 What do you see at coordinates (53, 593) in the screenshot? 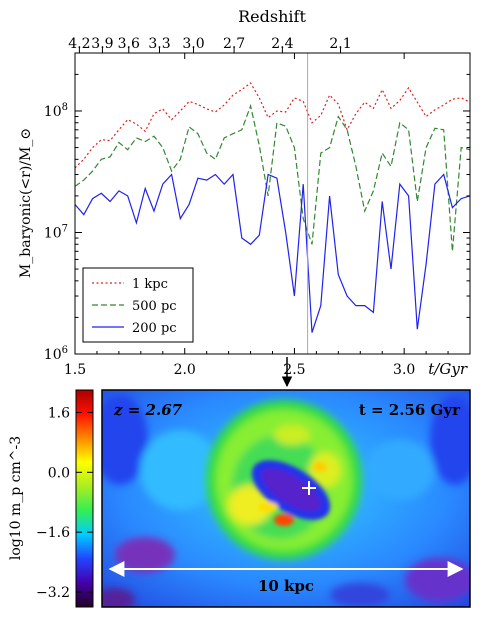
I see `colorbar-tick-label: −3.2` at bounding box center [53, 593].